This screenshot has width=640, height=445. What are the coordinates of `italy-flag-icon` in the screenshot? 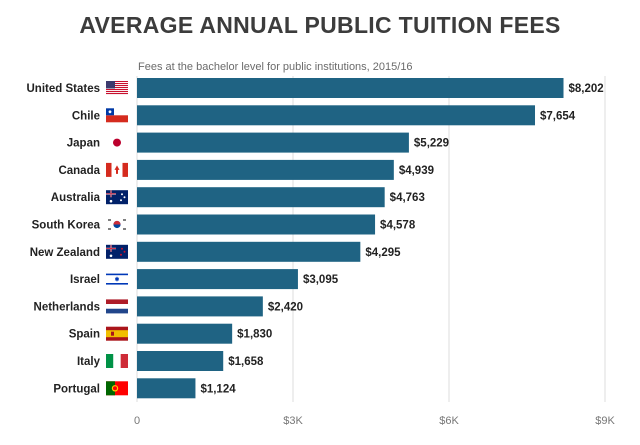 It's located at (117, 361).